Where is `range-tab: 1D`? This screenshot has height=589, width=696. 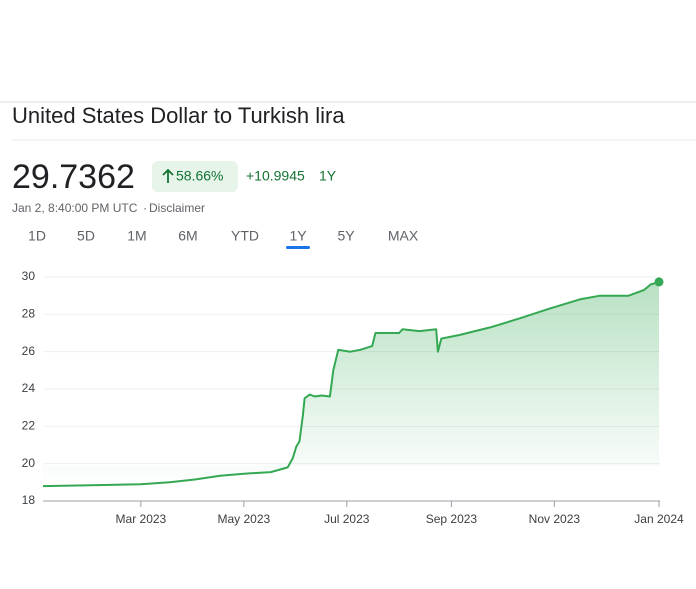 range-tab: 1D is located at coordinates (37, 236).